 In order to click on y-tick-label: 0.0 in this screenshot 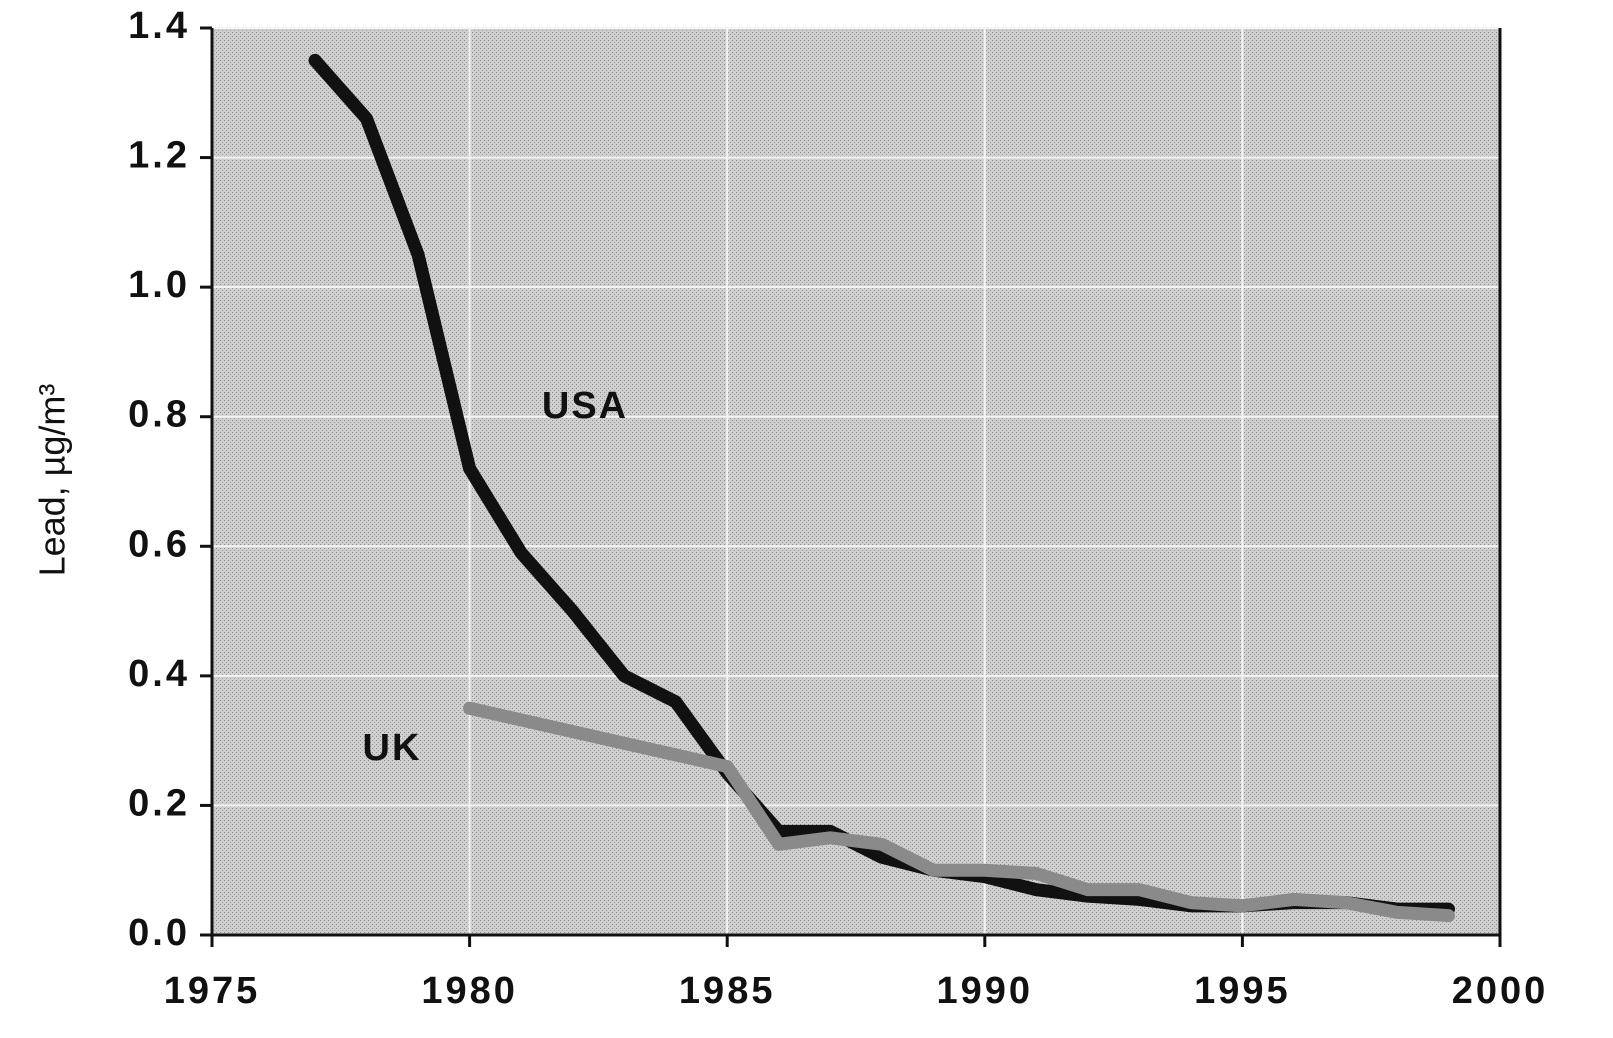, I will do `click(159, 933)`.